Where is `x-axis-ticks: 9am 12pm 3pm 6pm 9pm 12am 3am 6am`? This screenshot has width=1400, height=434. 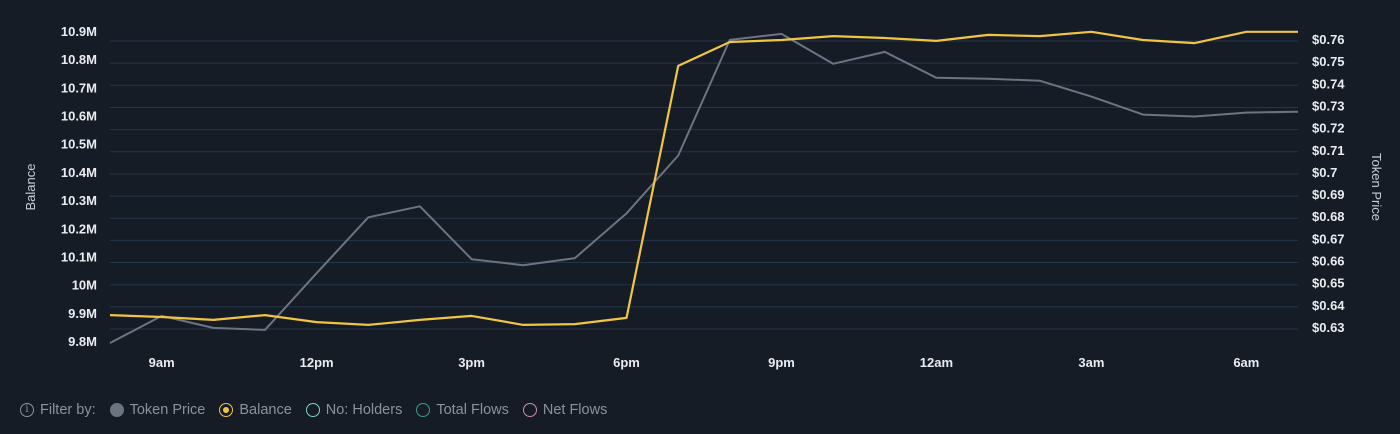 x-axis-ticks: 9am 12pm 3pm 6pm 9pm 12am 3am 6am is located at coordinates (704, 362).